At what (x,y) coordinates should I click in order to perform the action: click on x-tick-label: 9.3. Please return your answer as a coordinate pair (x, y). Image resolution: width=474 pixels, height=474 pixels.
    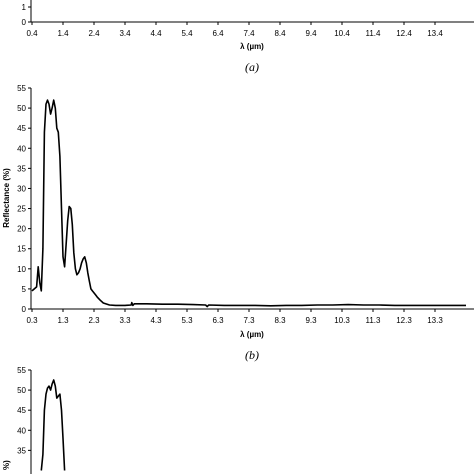
    Looking at the image, I should click on (311, 320).